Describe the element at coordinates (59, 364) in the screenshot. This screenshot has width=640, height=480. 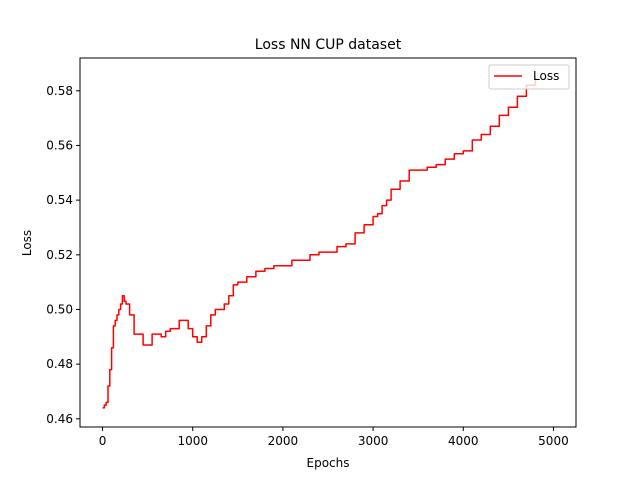
I see `y-tick-label: 0.48` at that location.